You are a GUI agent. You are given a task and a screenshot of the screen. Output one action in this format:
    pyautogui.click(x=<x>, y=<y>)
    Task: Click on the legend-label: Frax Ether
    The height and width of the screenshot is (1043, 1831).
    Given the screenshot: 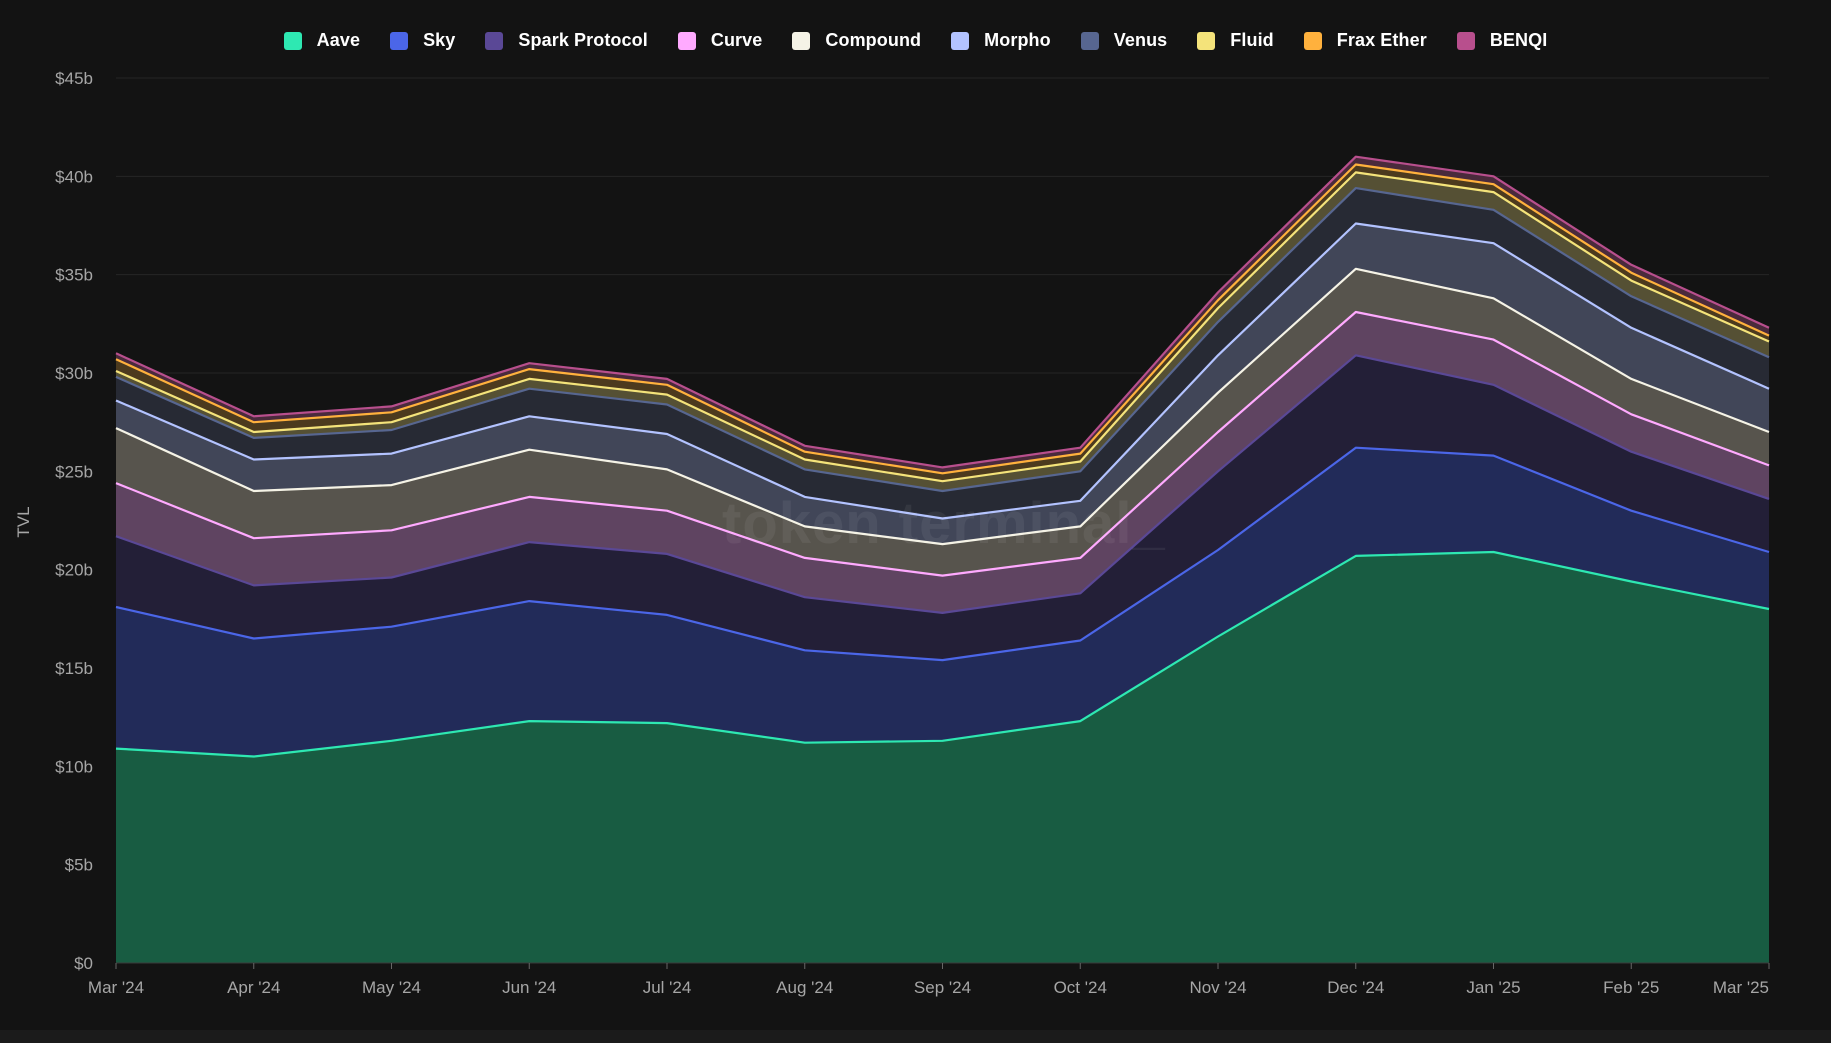 What is the action you would take?
    pyautogui.click(x=1381, y=40)
    